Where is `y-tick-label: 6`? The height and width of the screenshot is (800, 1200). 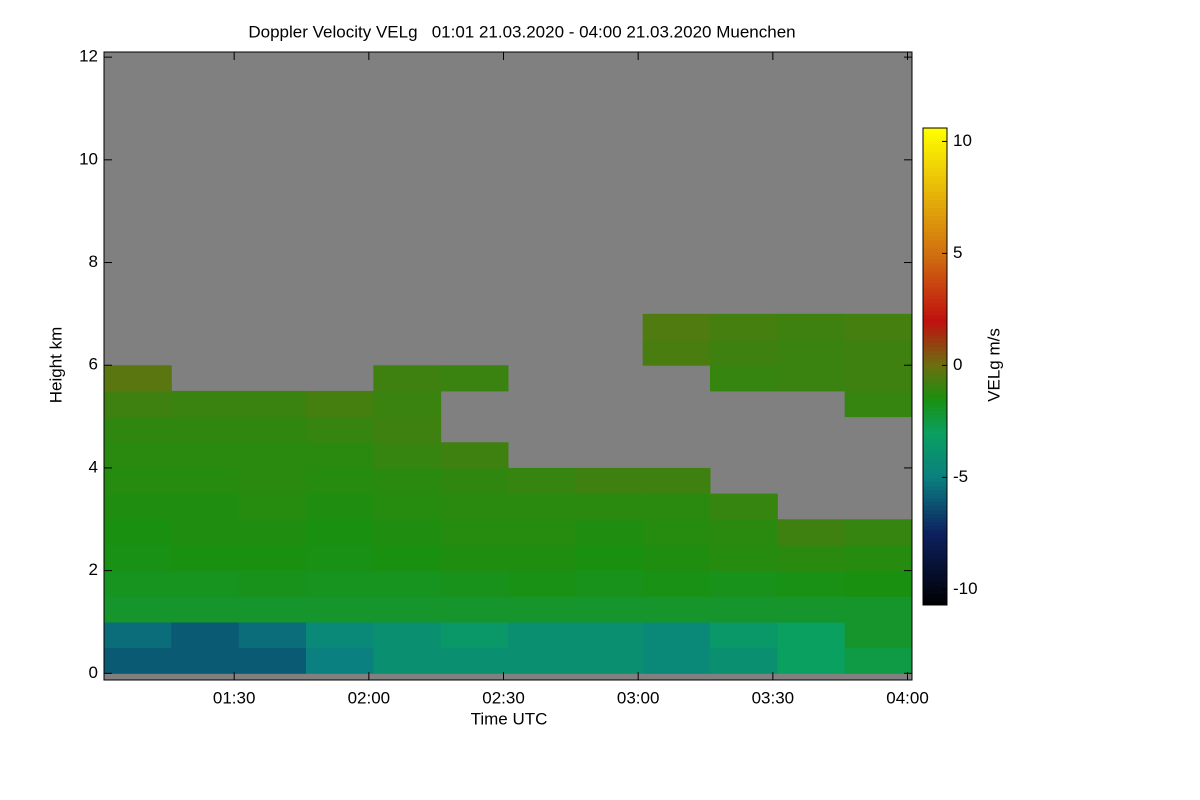
y-tick-label: 6 is located at coordinates (93, 364).